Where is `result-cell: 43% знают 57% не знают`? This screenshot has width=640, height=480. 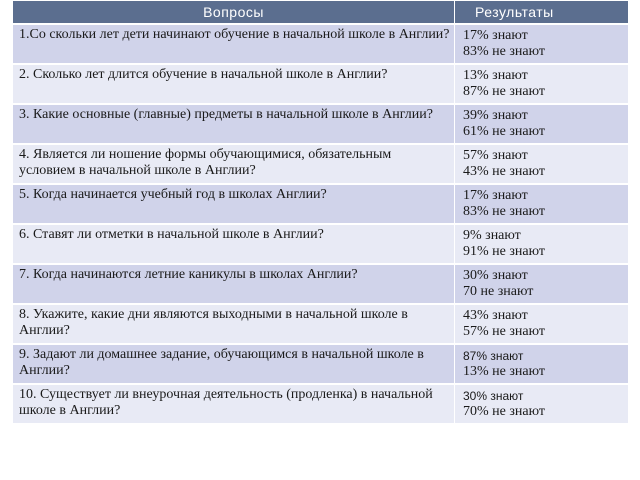 result-cell: 43% знают 57% не знают is located at coordinates (541, 324).